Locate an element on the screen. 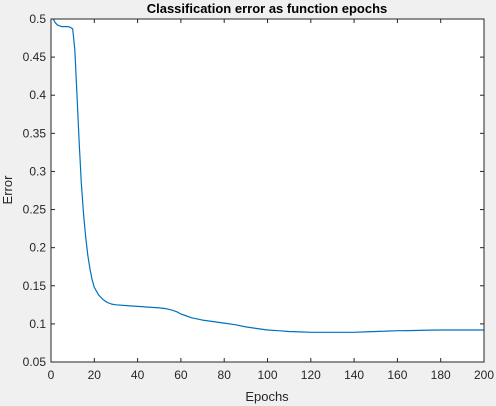 Image resolution: width=496 pixels, height=406 pixels. y-tick-label: 0.45 is located at coordinates (35, 57).